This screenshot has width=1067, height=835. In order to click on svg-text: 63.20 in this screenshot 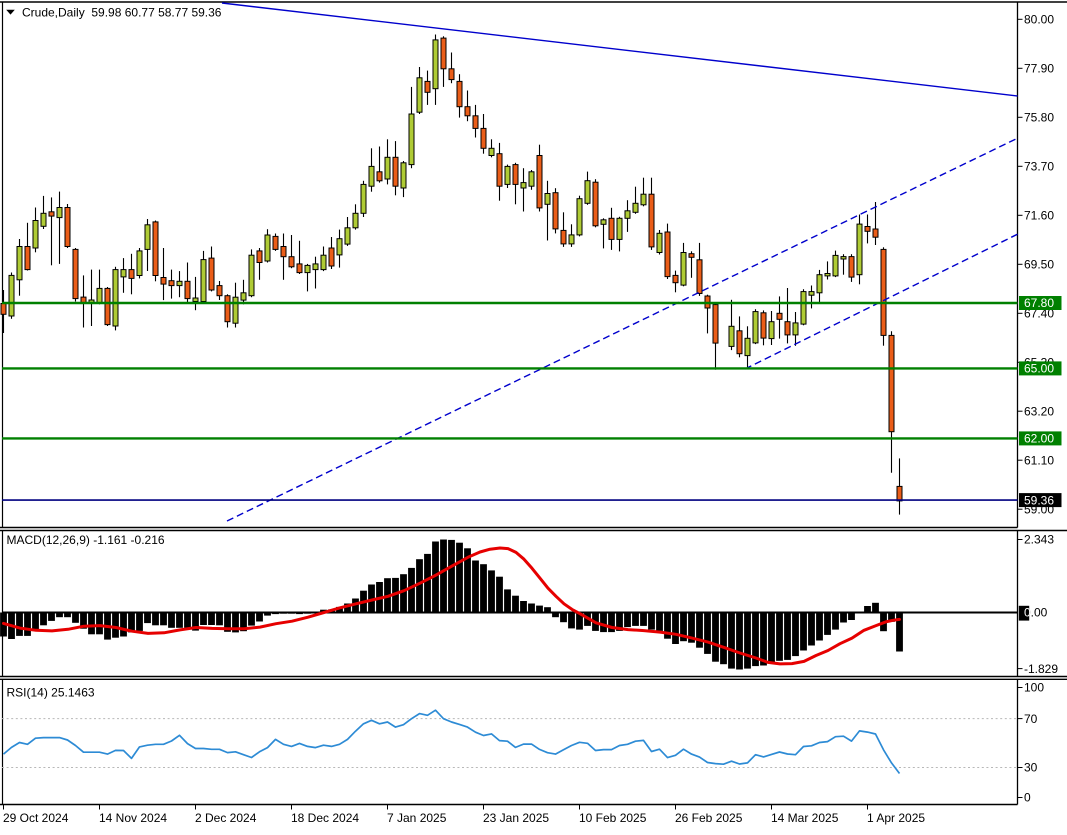, I will do `click(1039, 411)`.